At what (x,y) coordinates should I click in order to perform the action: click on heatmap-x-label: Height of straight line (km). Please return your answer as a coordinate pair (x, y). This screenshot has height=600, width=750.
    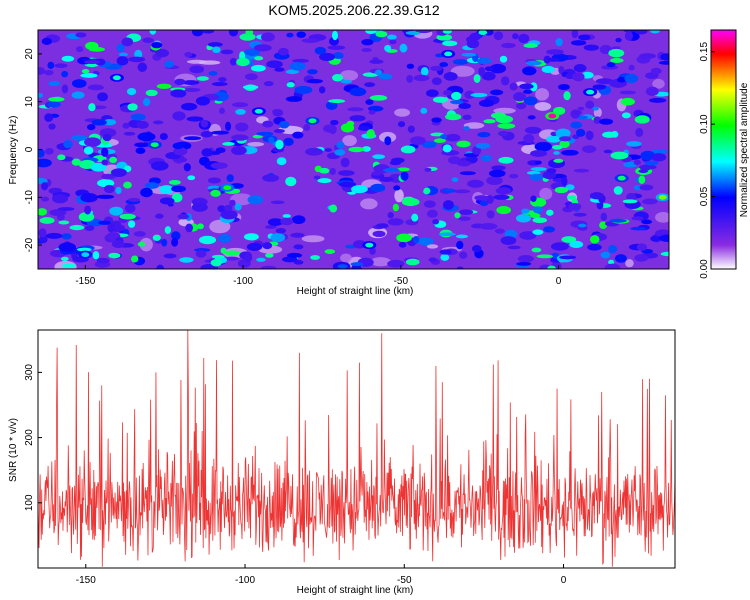
    Looking at the image, I should click on (355, 291).